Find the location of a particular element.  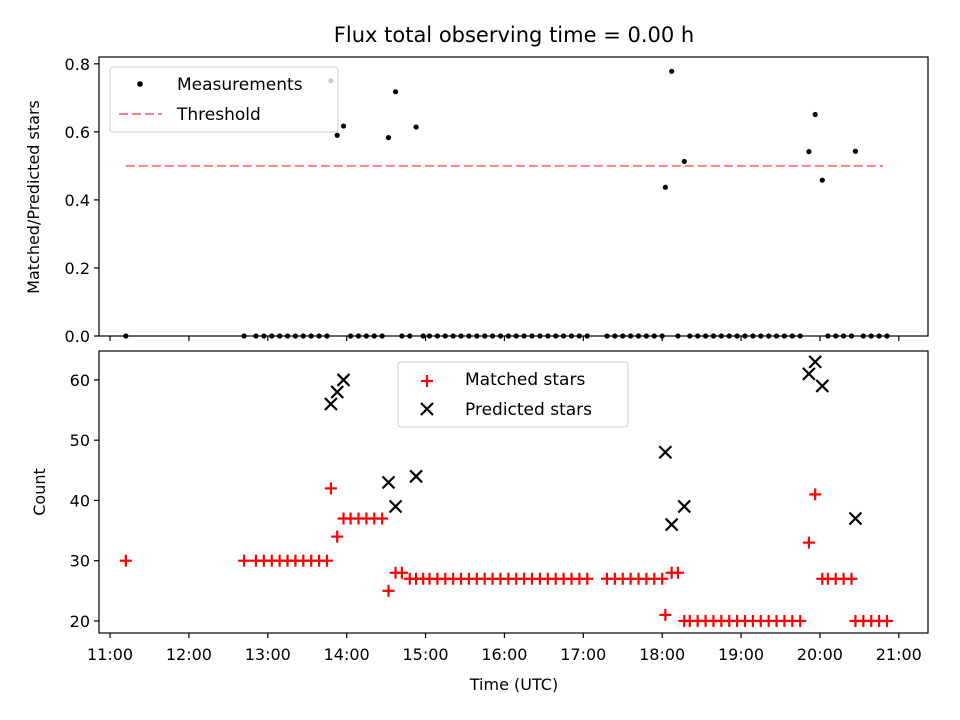

ratio-y-tick-label: 0.2 is located at coordinates (77, 268).